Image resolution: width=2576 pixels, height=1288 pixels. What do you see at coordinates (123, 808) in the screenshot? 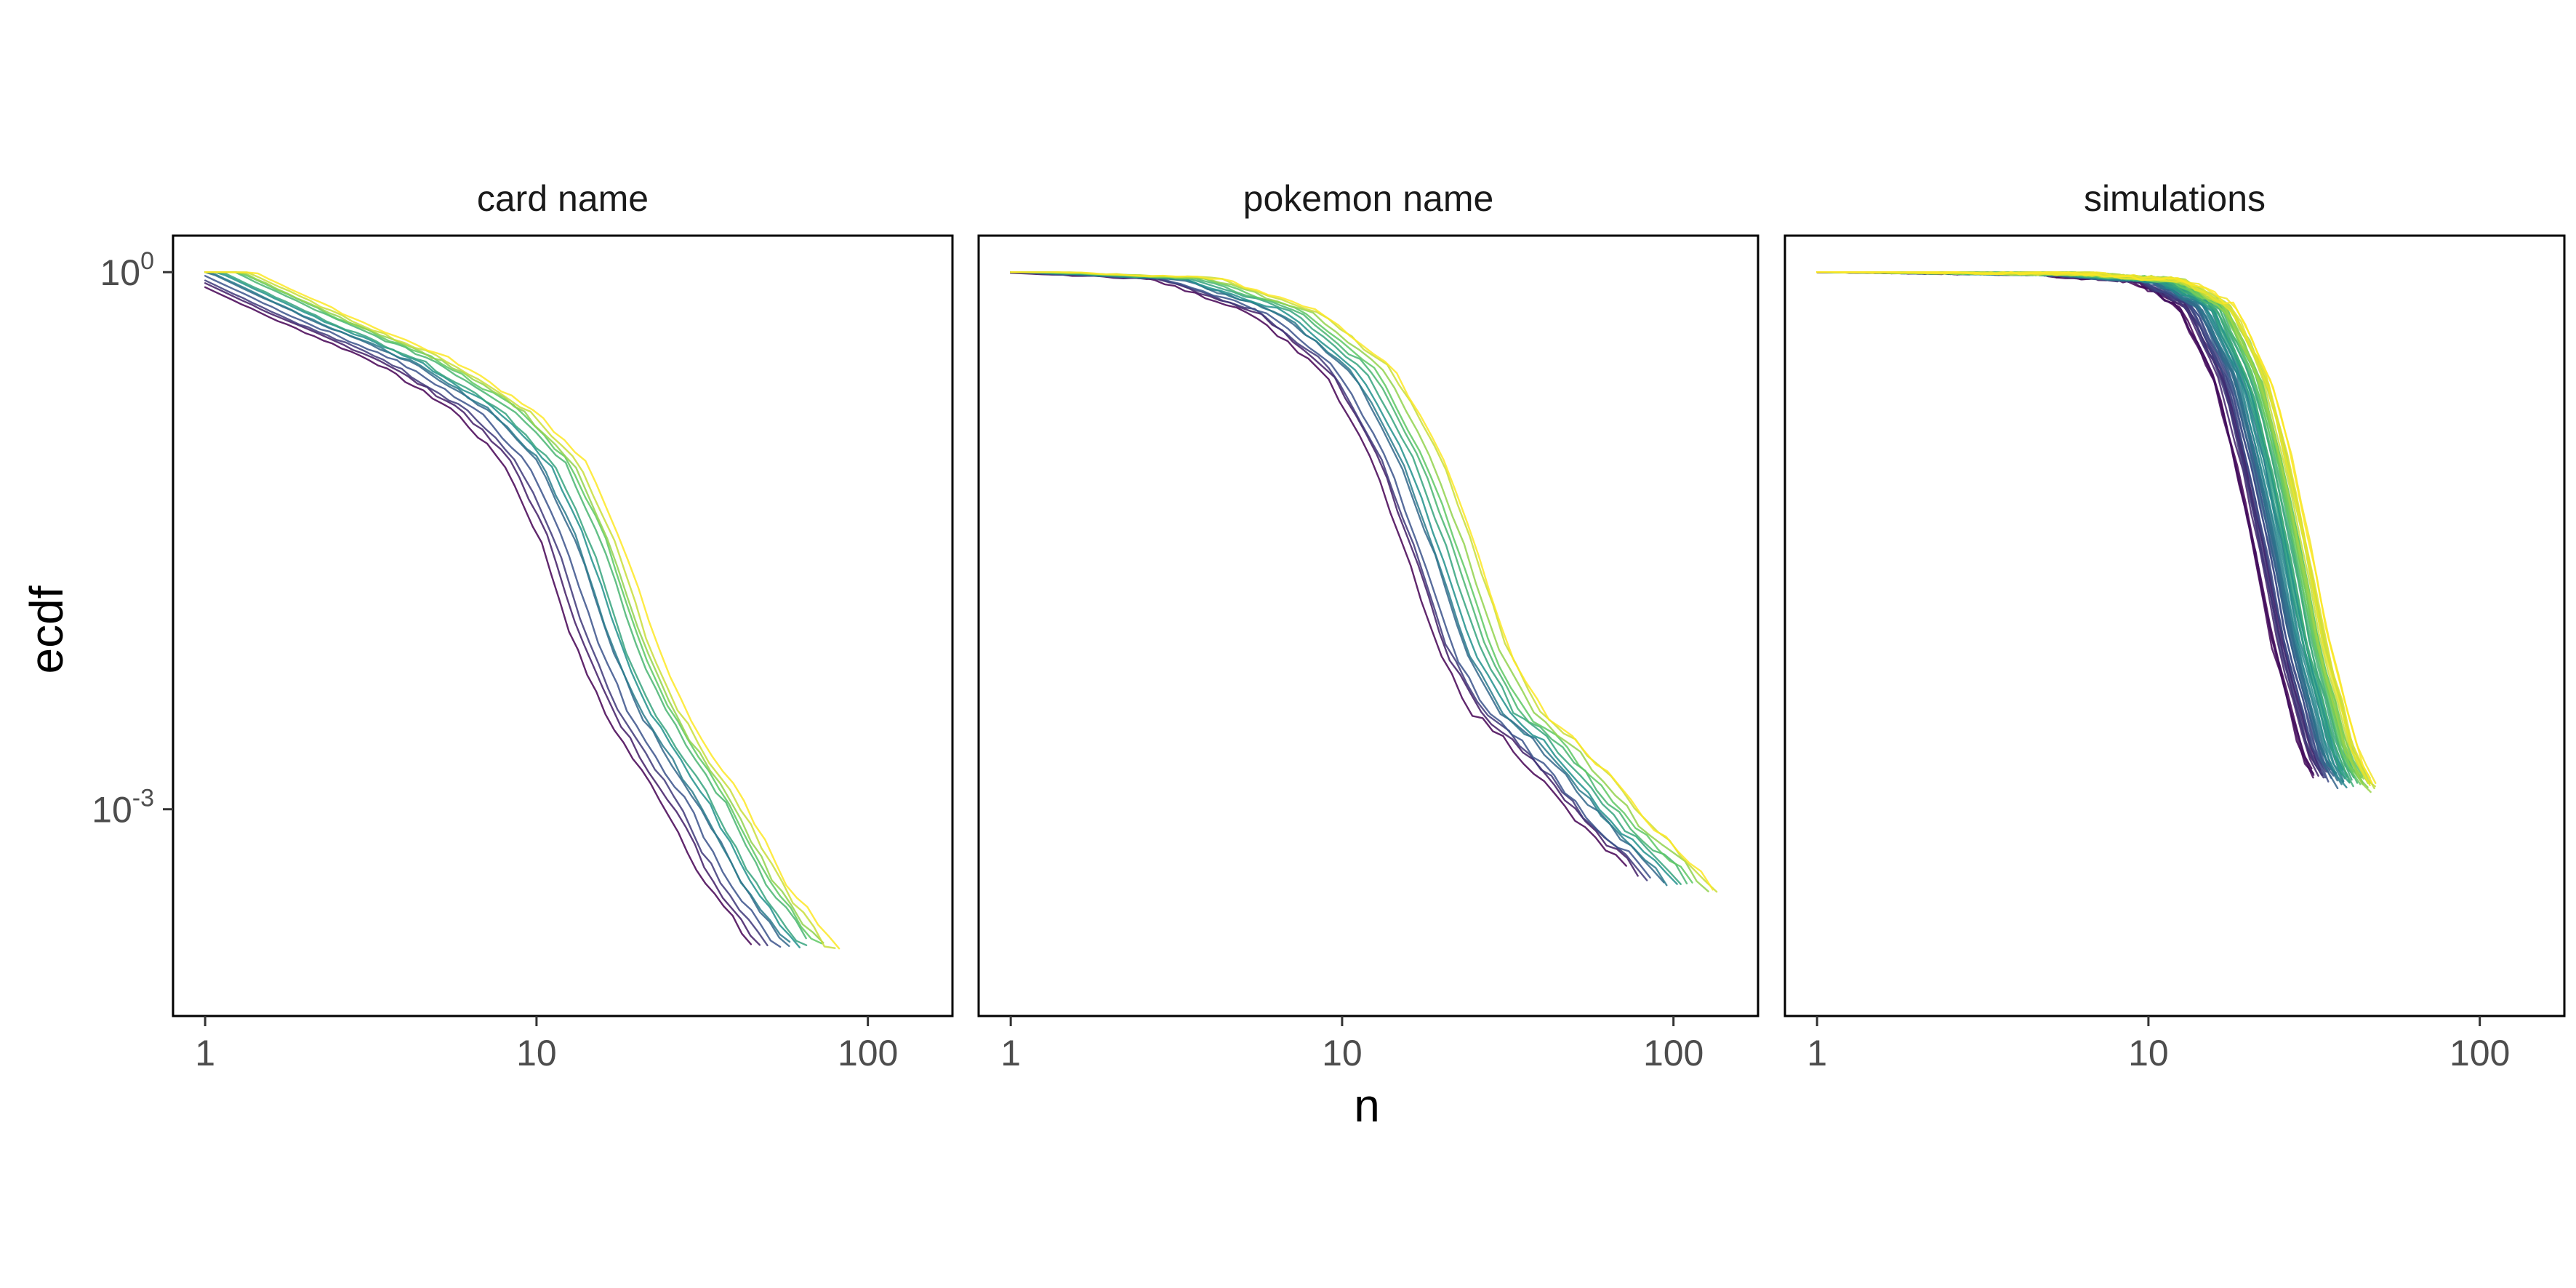
I see `y-tick-label: 10⁻³` at bounding box center [123, 808].